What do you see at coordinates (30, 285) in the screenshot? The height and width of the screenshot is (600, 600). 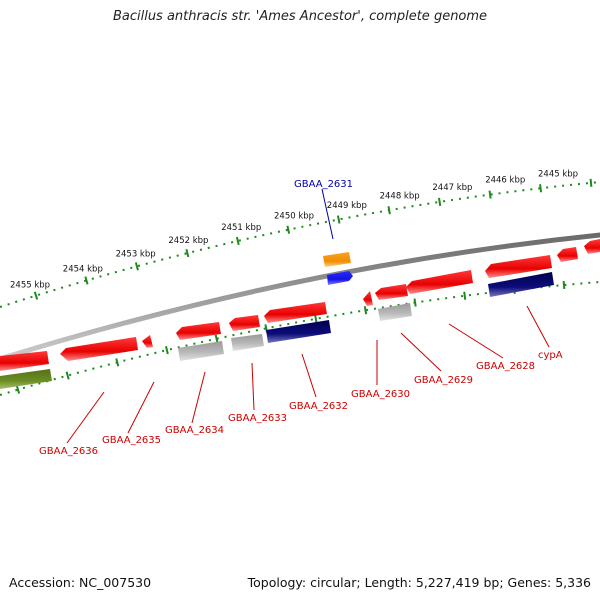 I see `ruler-label: 2455 kbp` at bounding box center [30, 285].